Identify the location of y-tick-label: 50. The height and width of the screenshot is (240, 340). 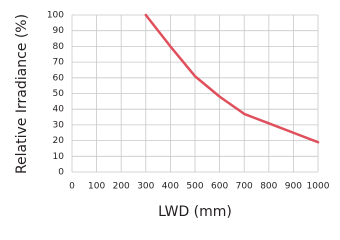
(59, 94).